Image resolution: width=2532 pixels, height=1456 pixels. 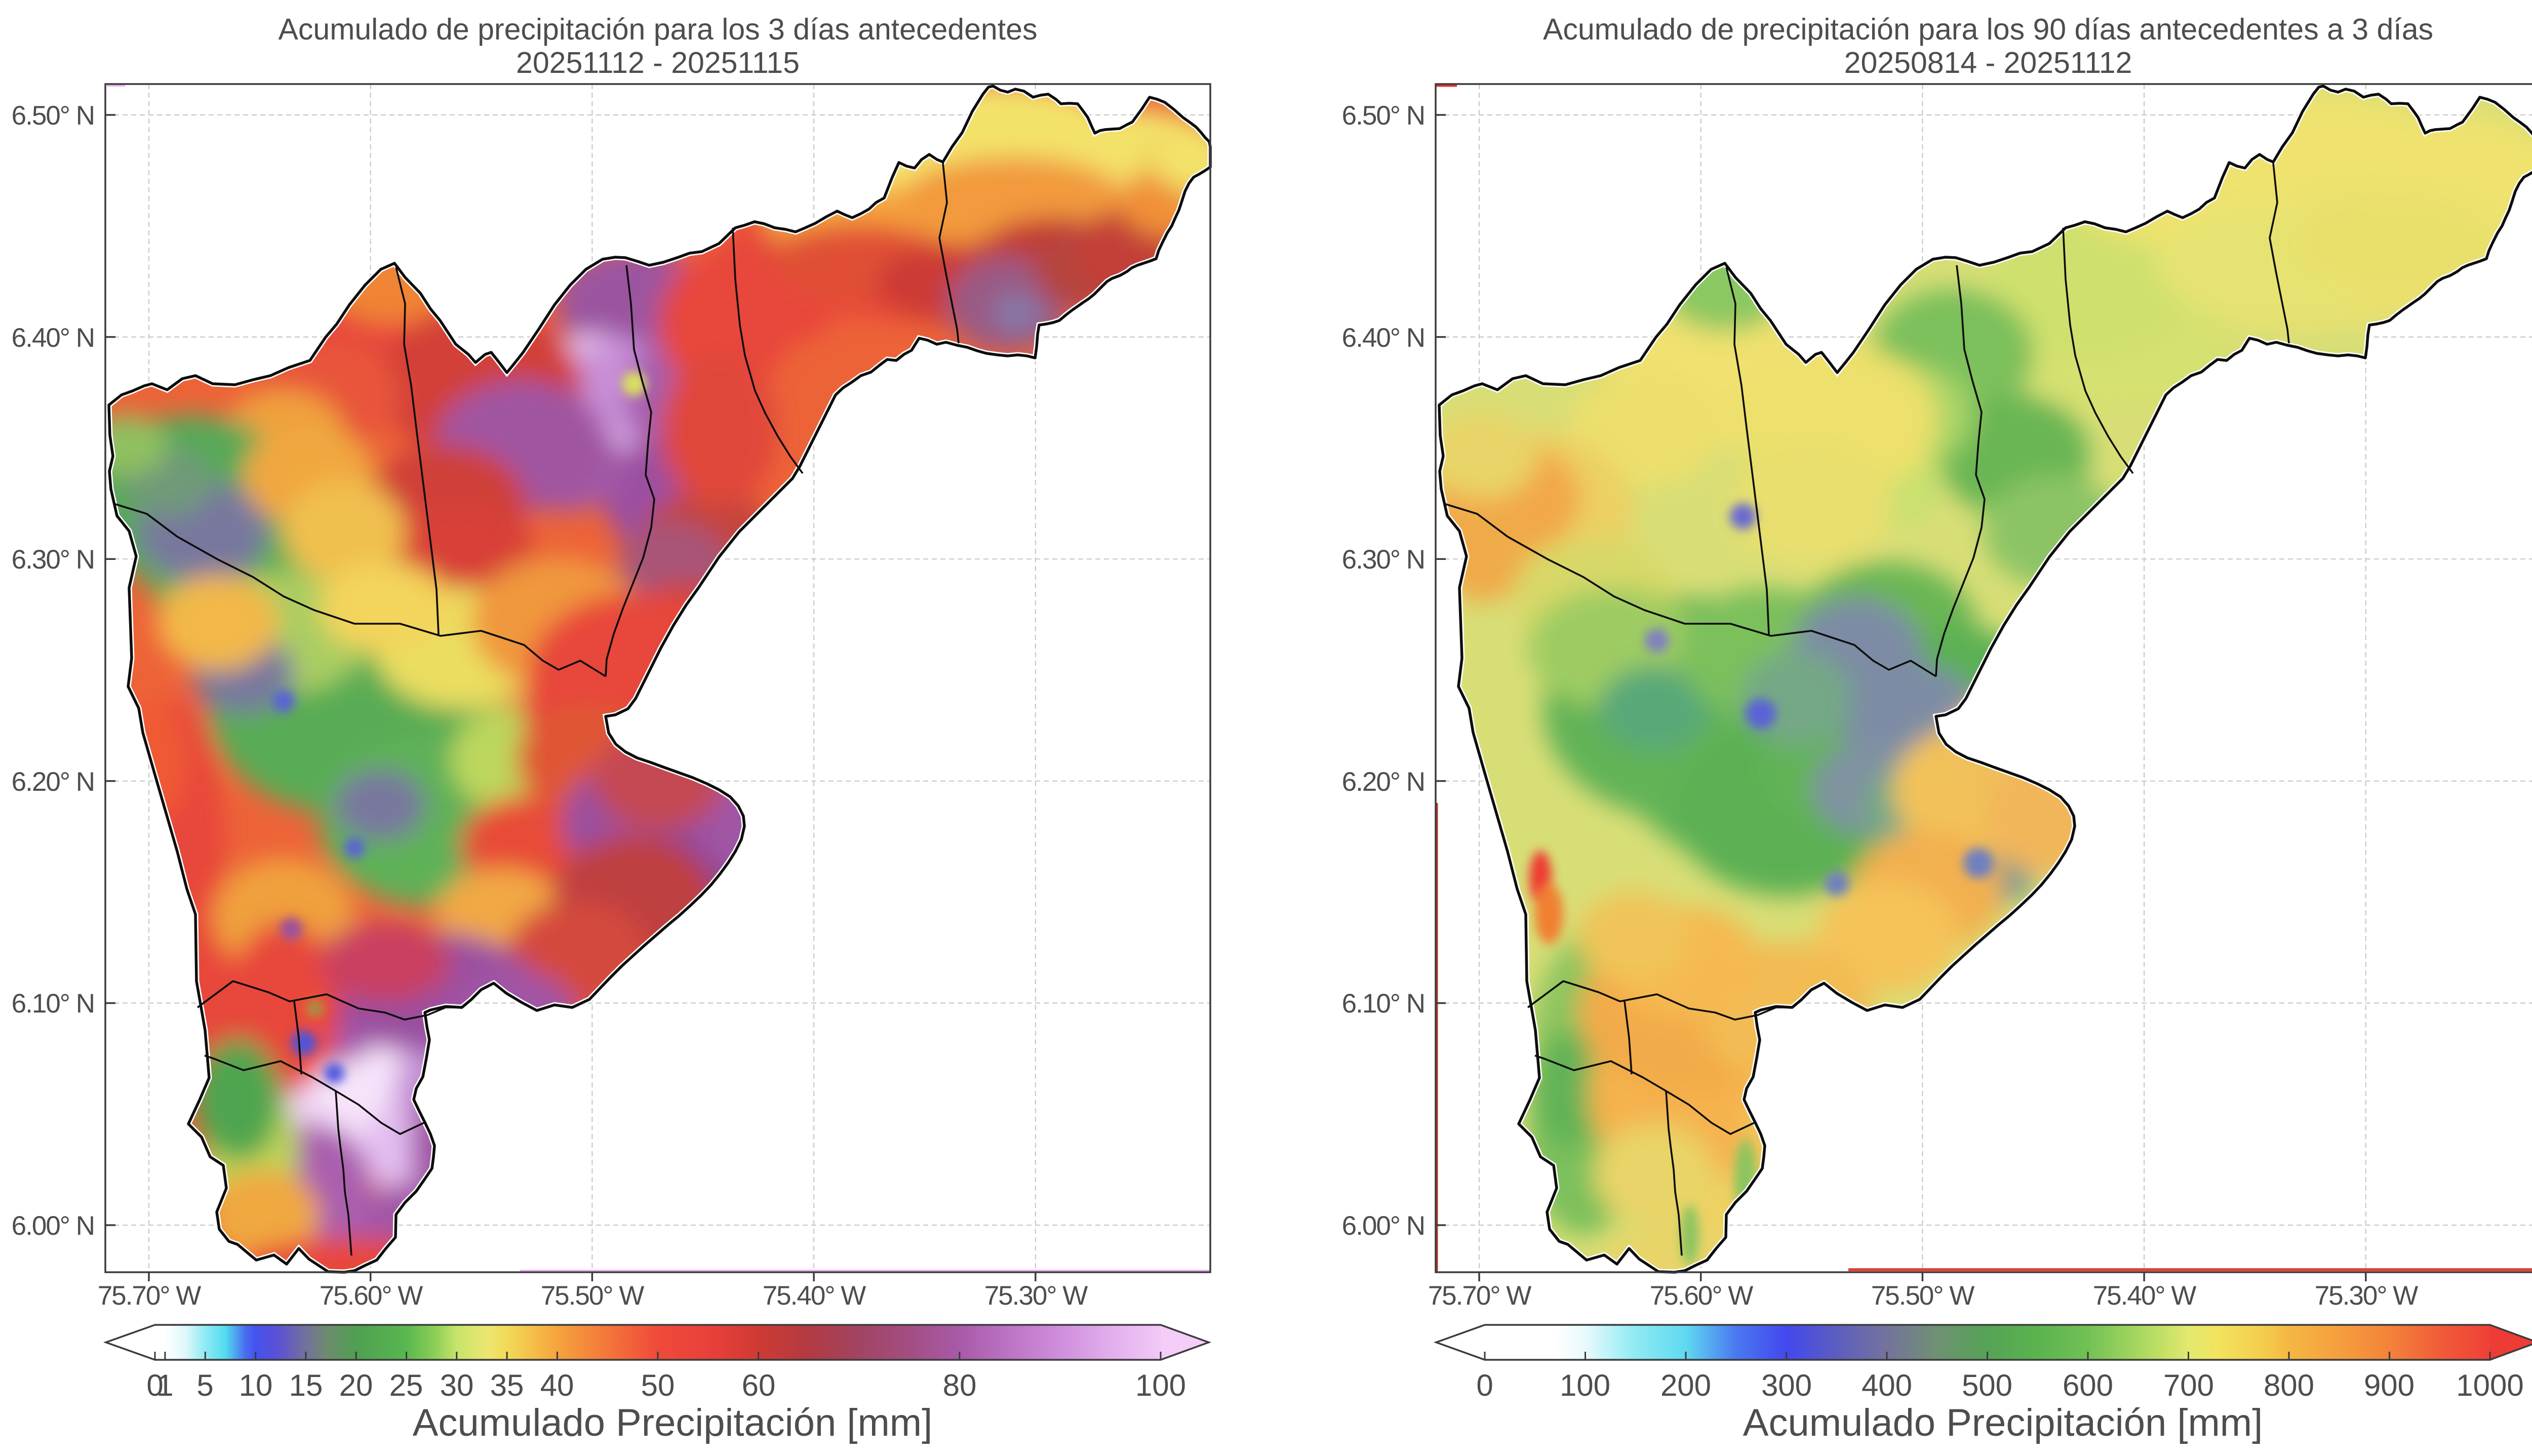 I want to click on svg-text: 20, so click(x=356, y=1385).